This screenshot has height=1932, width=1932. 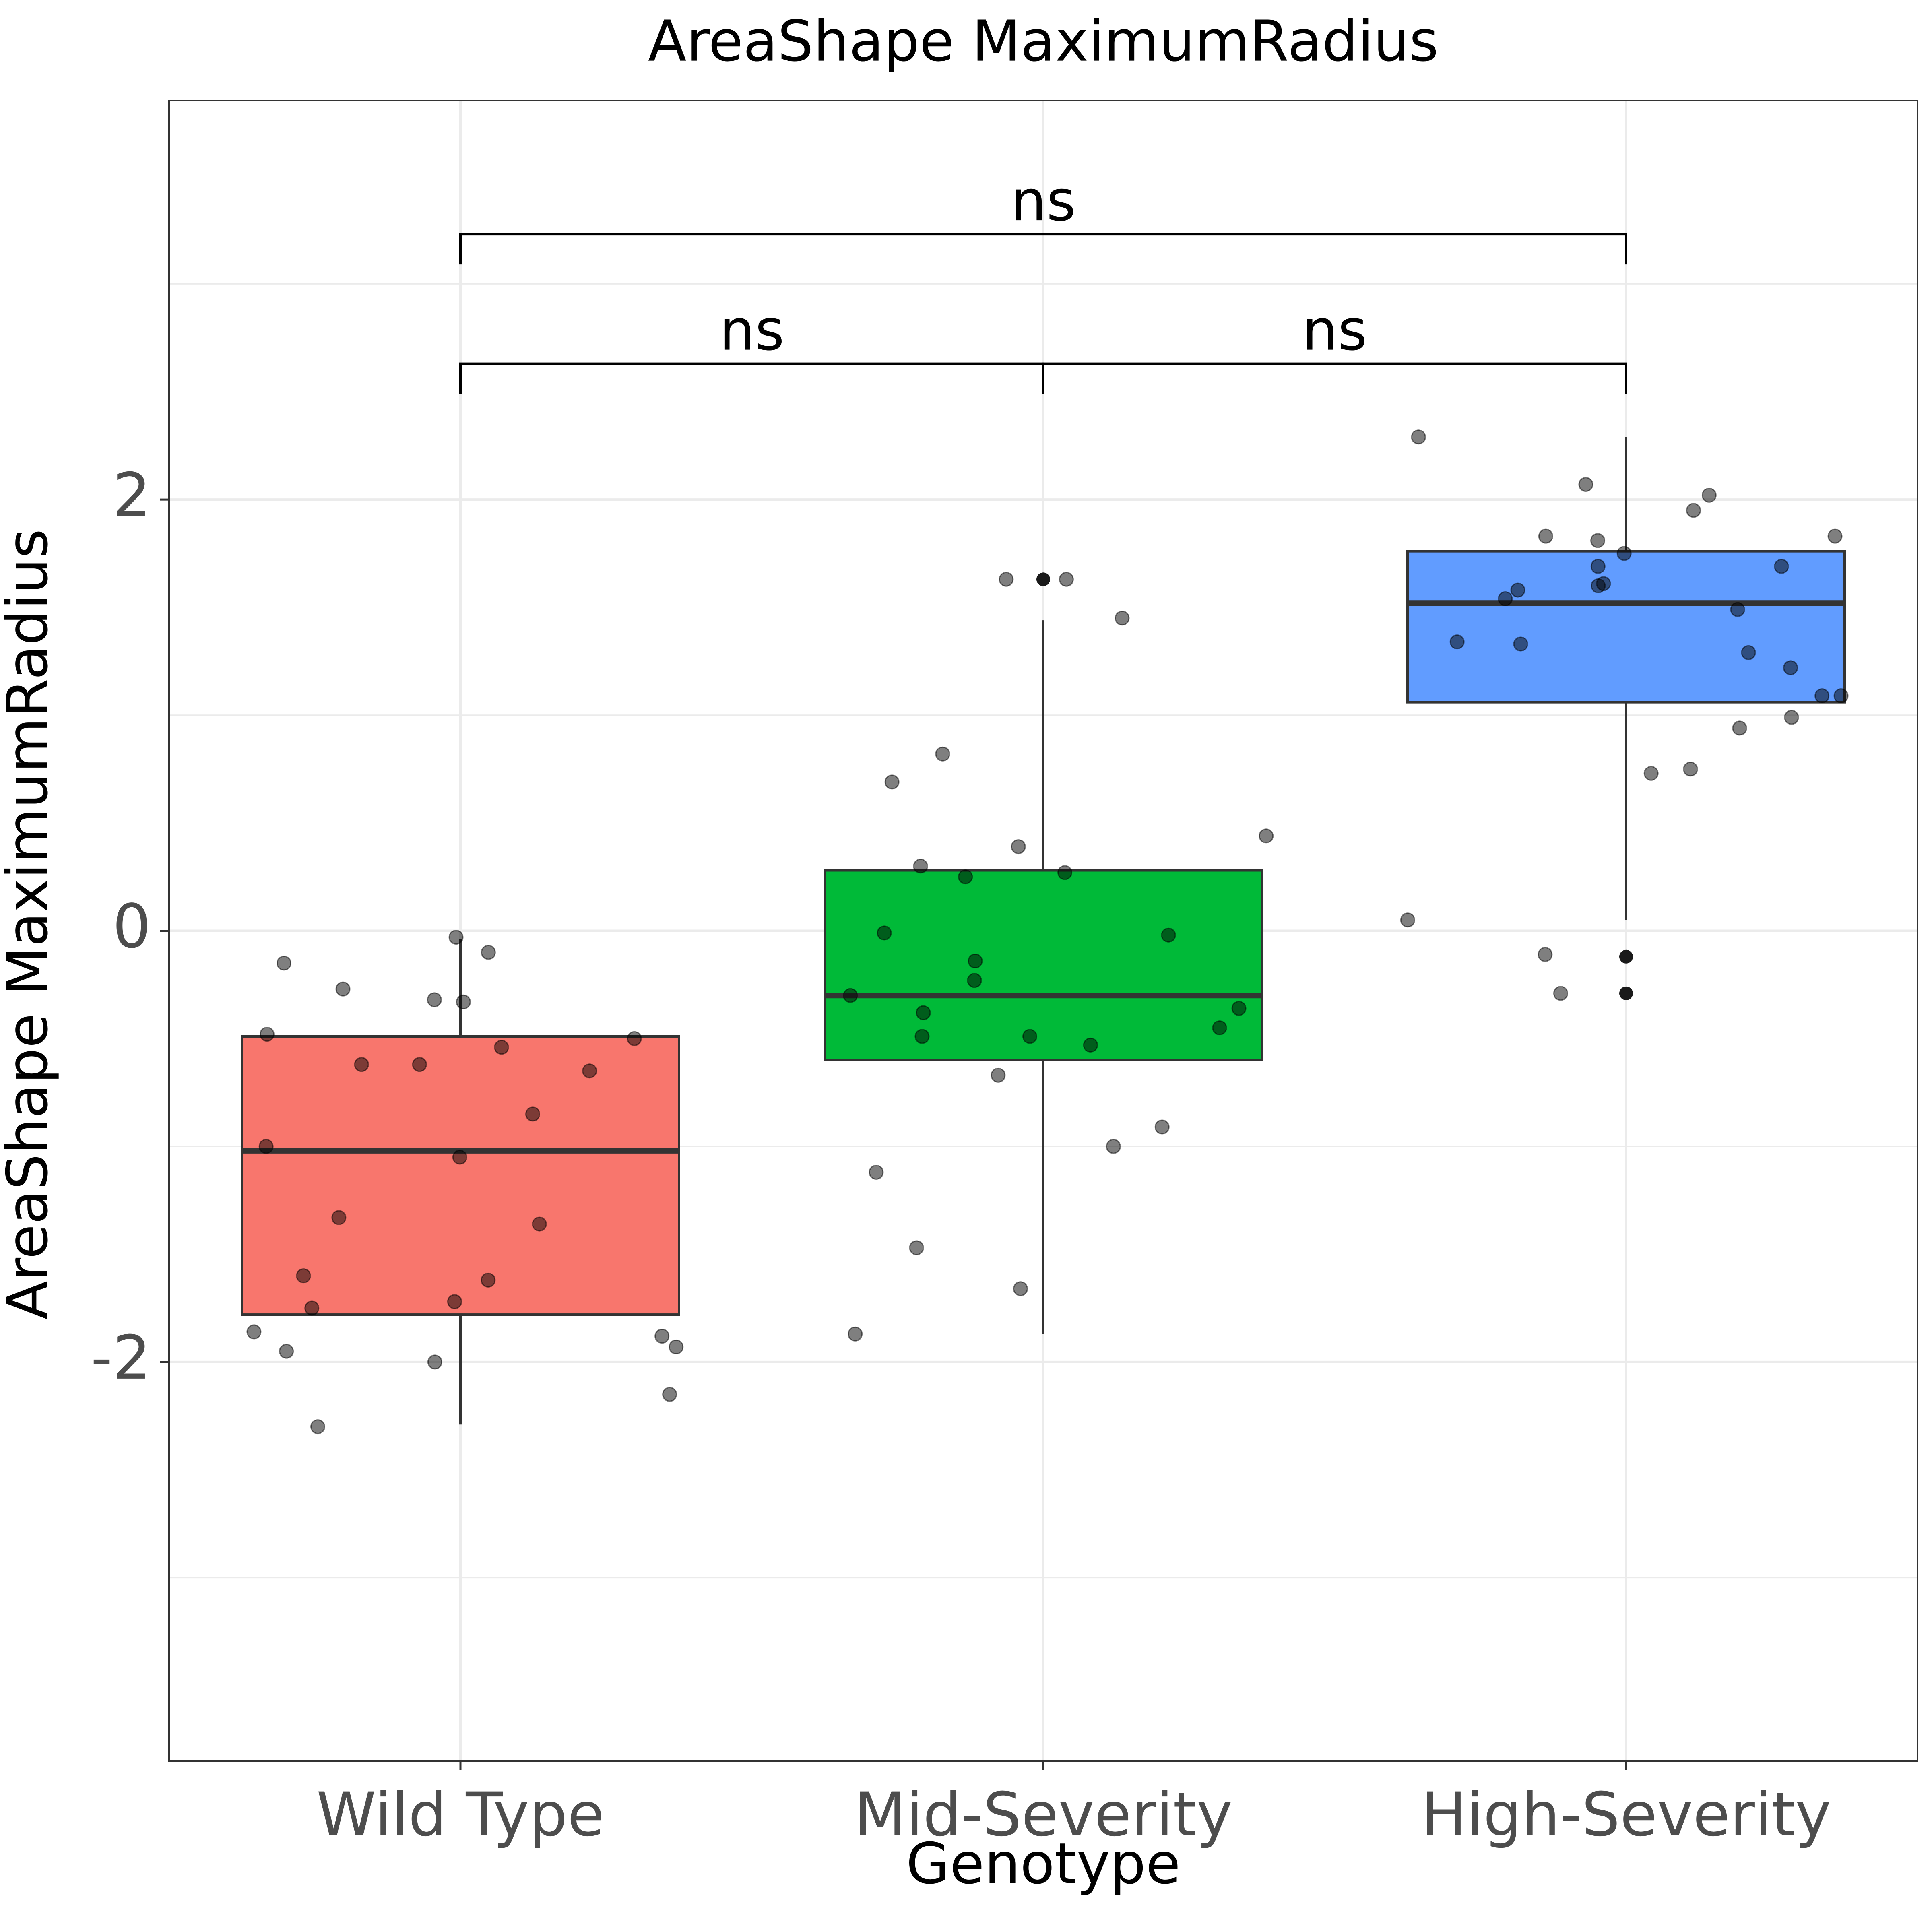 I want to click on y-tick-label: 0, so click(x=132, y=927).